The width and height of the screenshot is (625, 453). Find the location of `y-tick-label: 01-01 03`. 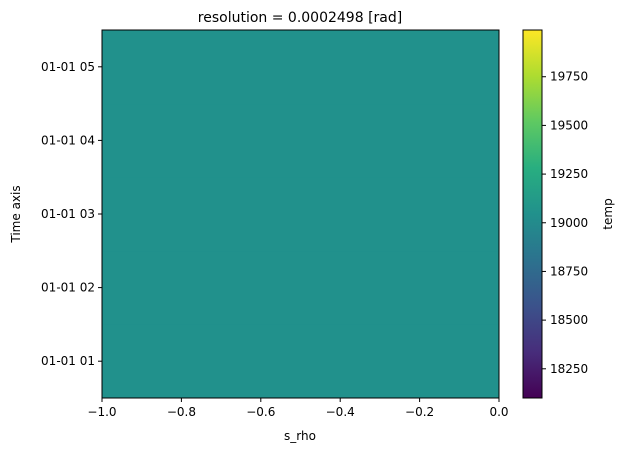

y-tick-label: 01-01 03 is located at coordinates (68, 214).